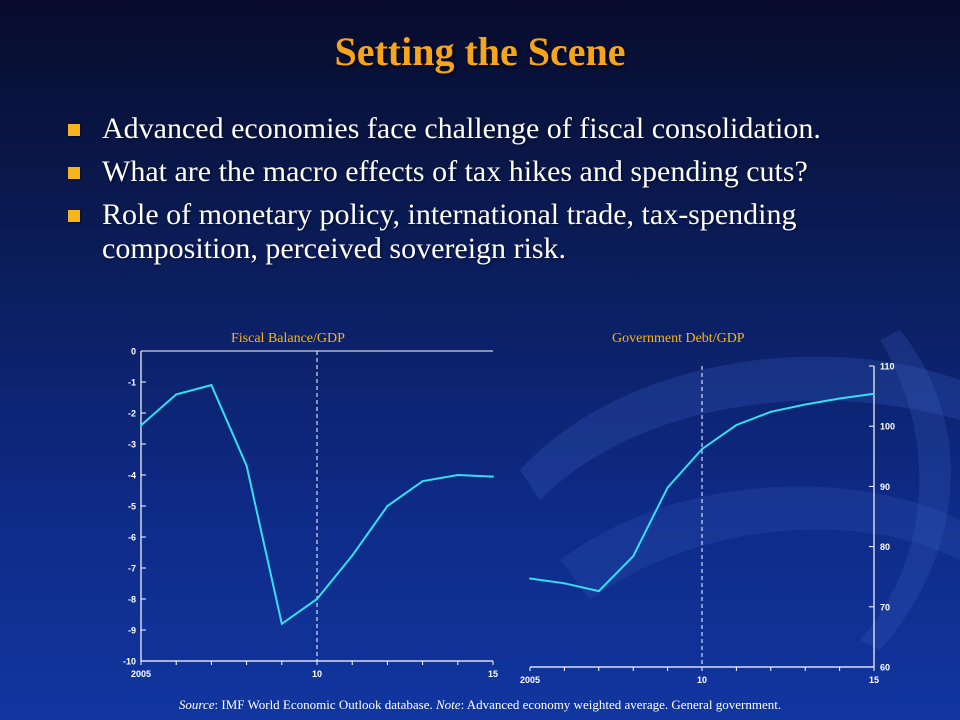 The image size is (960, 720). What do you see at coordinates (317, 504) in the screenshot?
I see `fiscal-balance-series-line` at bounding box center [317, 504].